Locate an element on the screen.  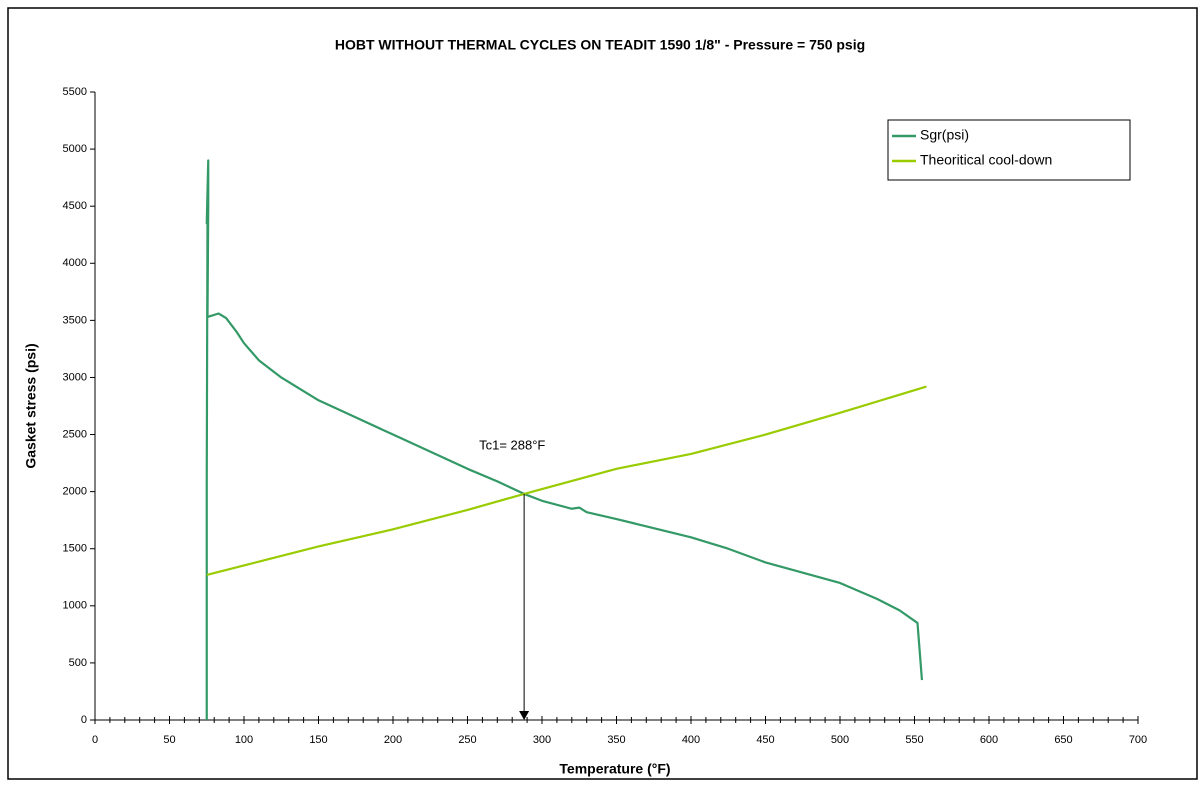
annotation-text: Tc1= 288°F is located at coordinates (512, 444).